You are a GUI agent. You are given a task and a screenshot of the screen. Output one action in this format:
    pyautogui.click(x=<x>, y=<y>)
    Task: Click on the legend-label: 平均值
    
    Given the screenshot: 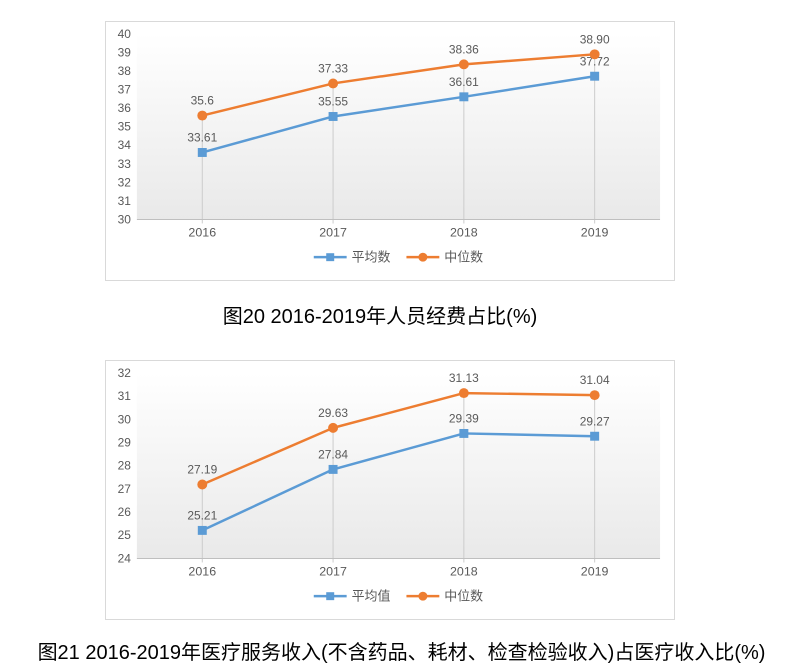 What is the action you would take?
    pyautogui.click(x=371, y=596)
    